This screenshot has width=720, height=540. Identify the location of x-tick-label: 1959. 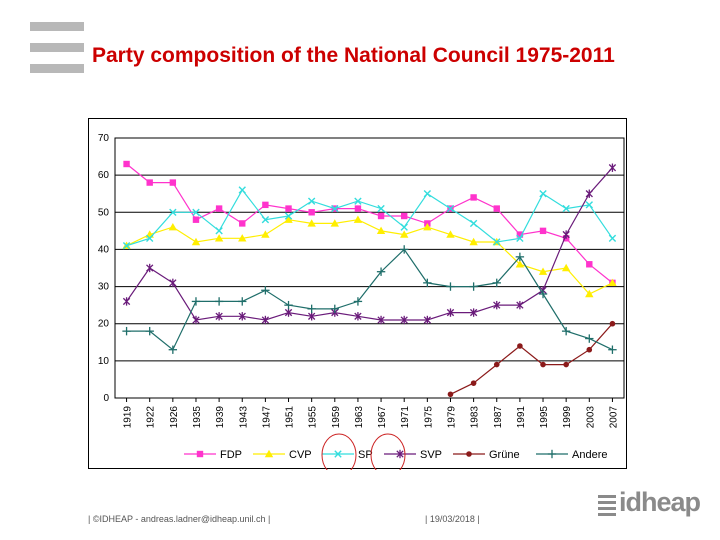
(336, 417).